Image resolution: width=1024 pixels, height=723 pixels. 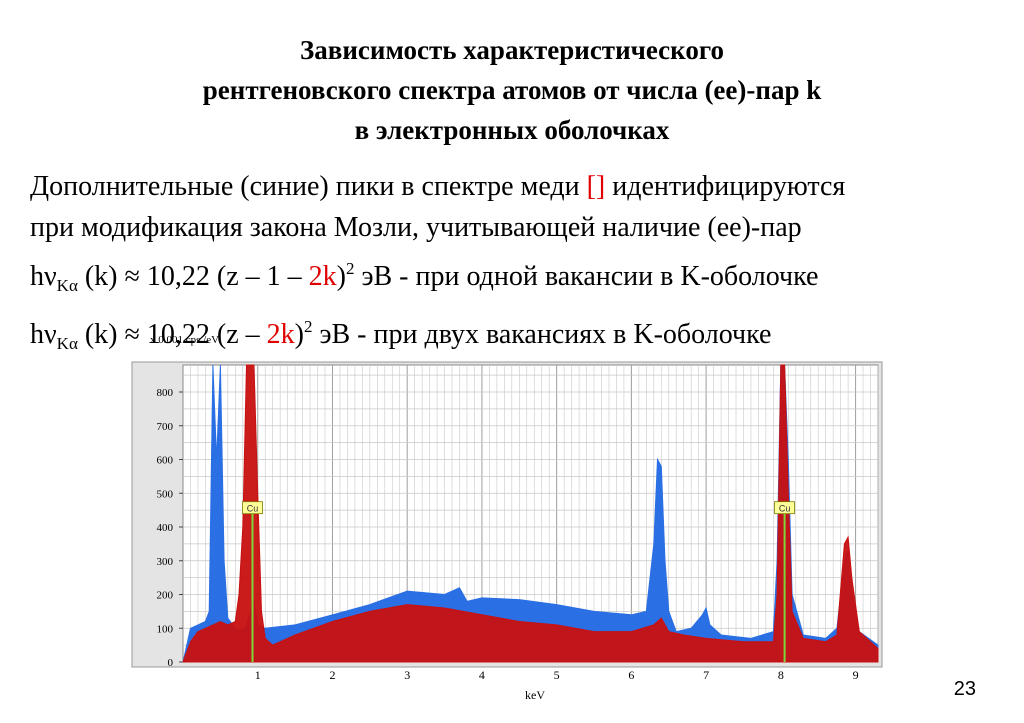 What do you see at coordinates (165, 596) in the screenshot?
I see `y-tick-label: 200` at bounding box center [165, 596].